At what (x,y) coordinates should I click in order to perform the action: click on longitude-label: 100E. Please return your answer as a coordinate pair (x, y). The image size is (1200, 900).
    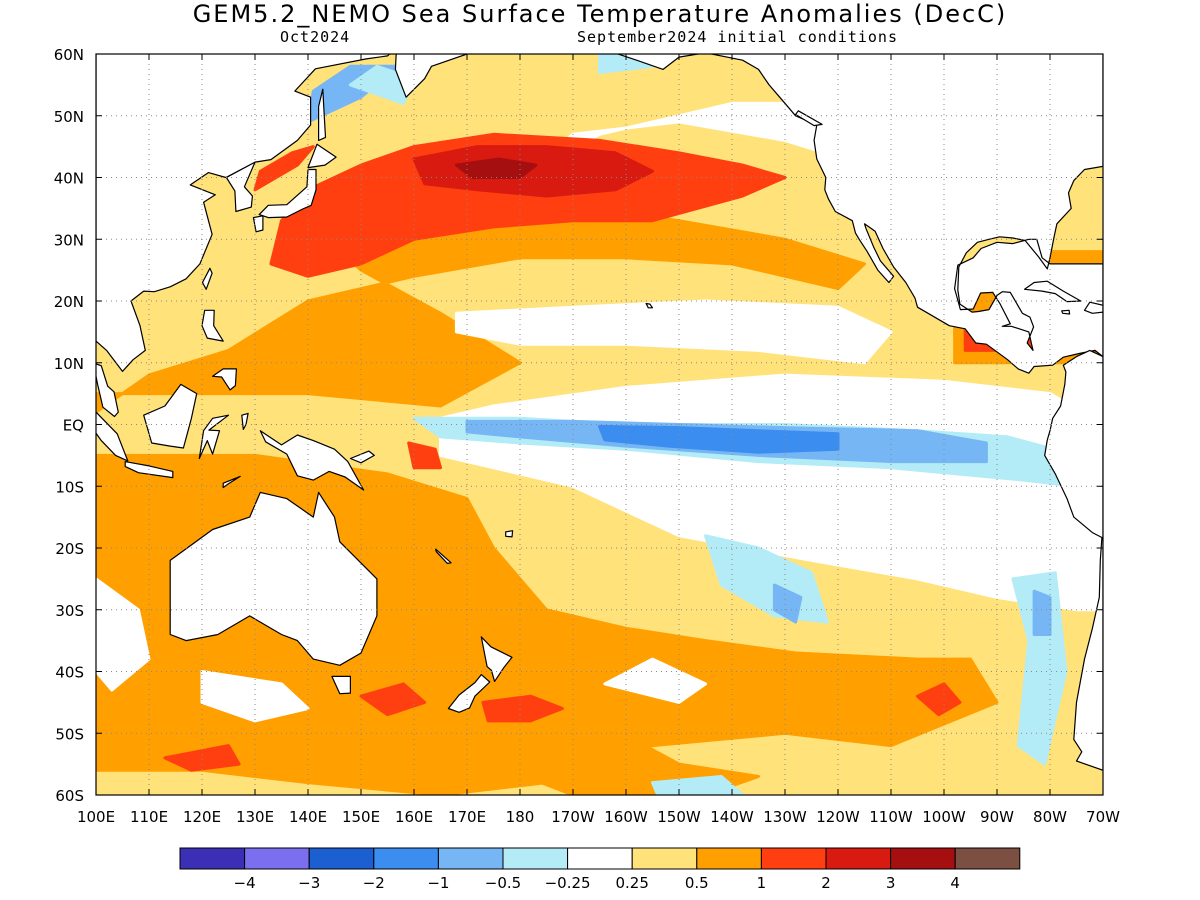
    Looking at the image, I should click on (96, 817).